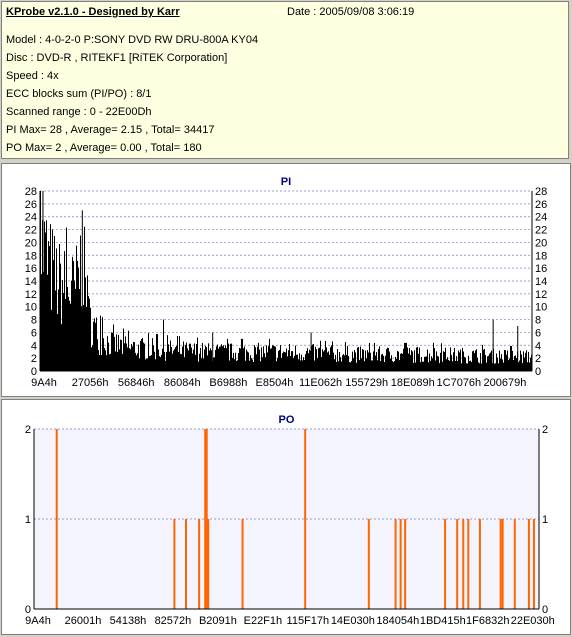 Image resolution: width=572 pixels, height=637 pixels. I want to click on x-tick-label: 11E062h, so click(320, 383).